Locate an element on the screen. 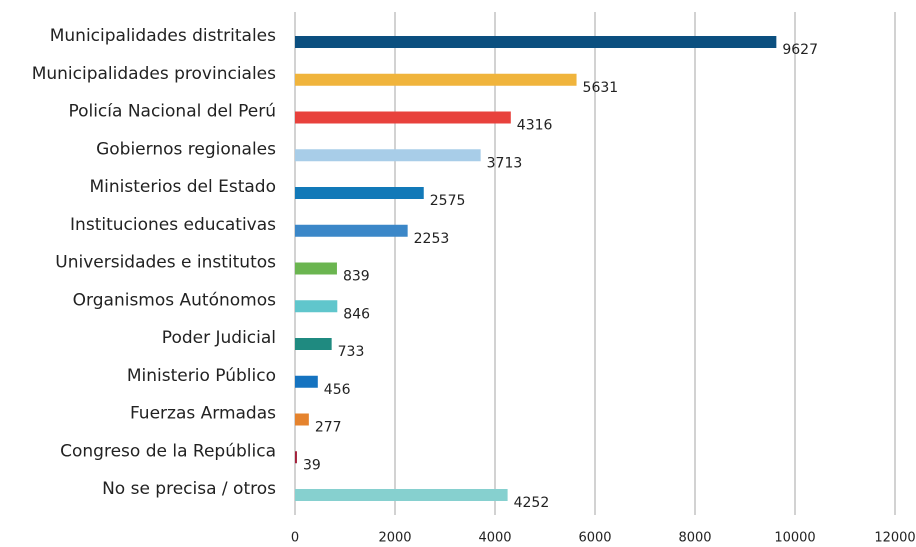 The image size is (916, 547). category-label: Gobiernos regionales is located at coordinates (186, 149).